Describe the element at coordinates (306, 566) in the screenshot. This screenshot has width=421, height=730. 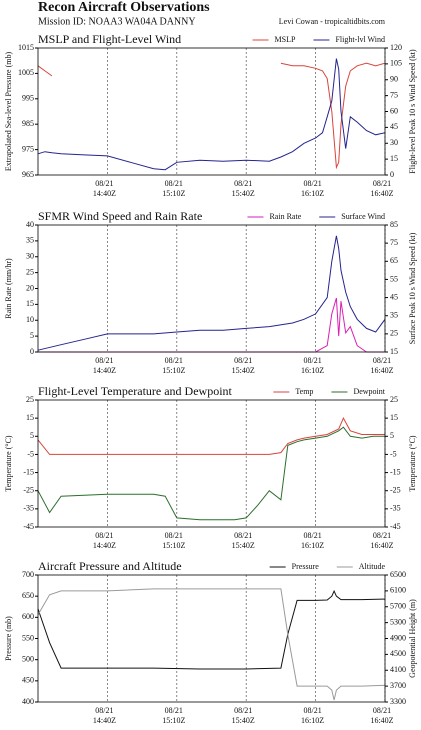
I see `legend-label: Pressure` at that location.